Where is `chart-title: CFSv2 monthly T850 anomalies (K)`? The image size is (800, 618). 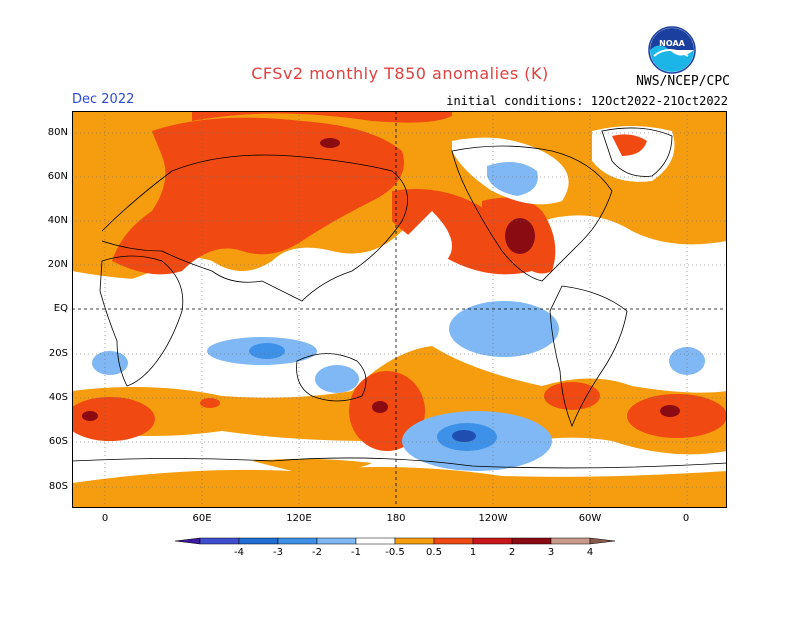 chart-title: CFSv2 monthly T850 anomalies (K) is located at coordinates (400, 73).